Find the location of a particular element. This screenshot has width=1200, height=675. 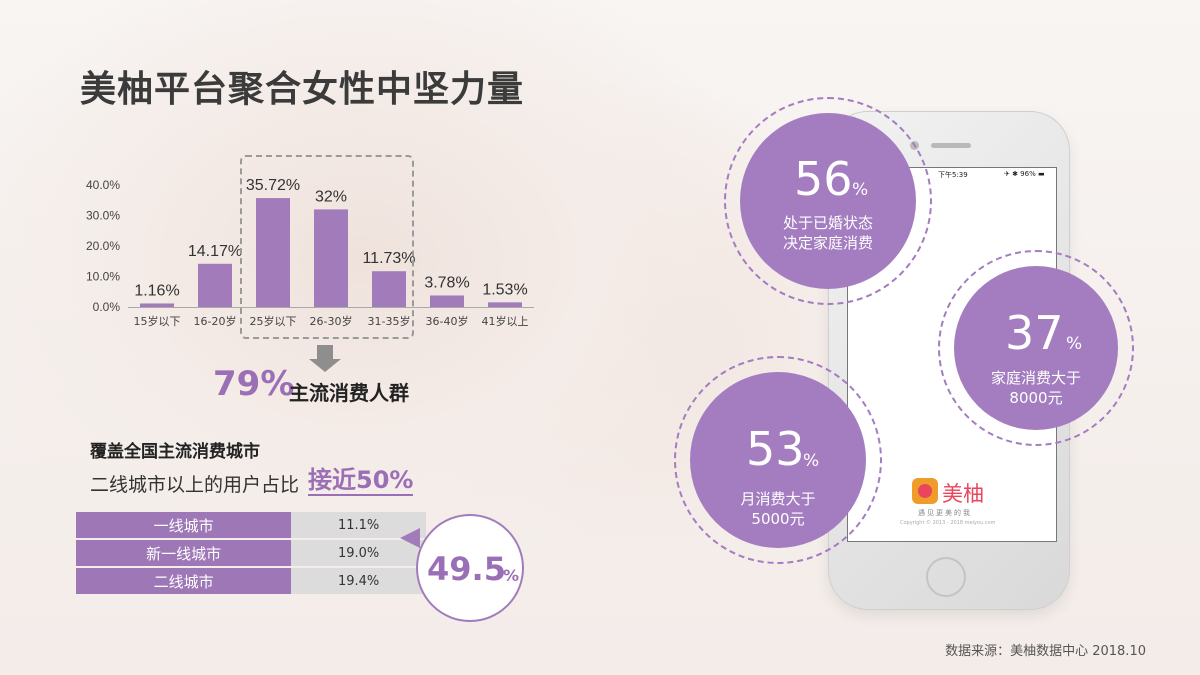

data-source: 数据来源：美柚数据中心 2018.10 is located at coordinates (1045, 651).